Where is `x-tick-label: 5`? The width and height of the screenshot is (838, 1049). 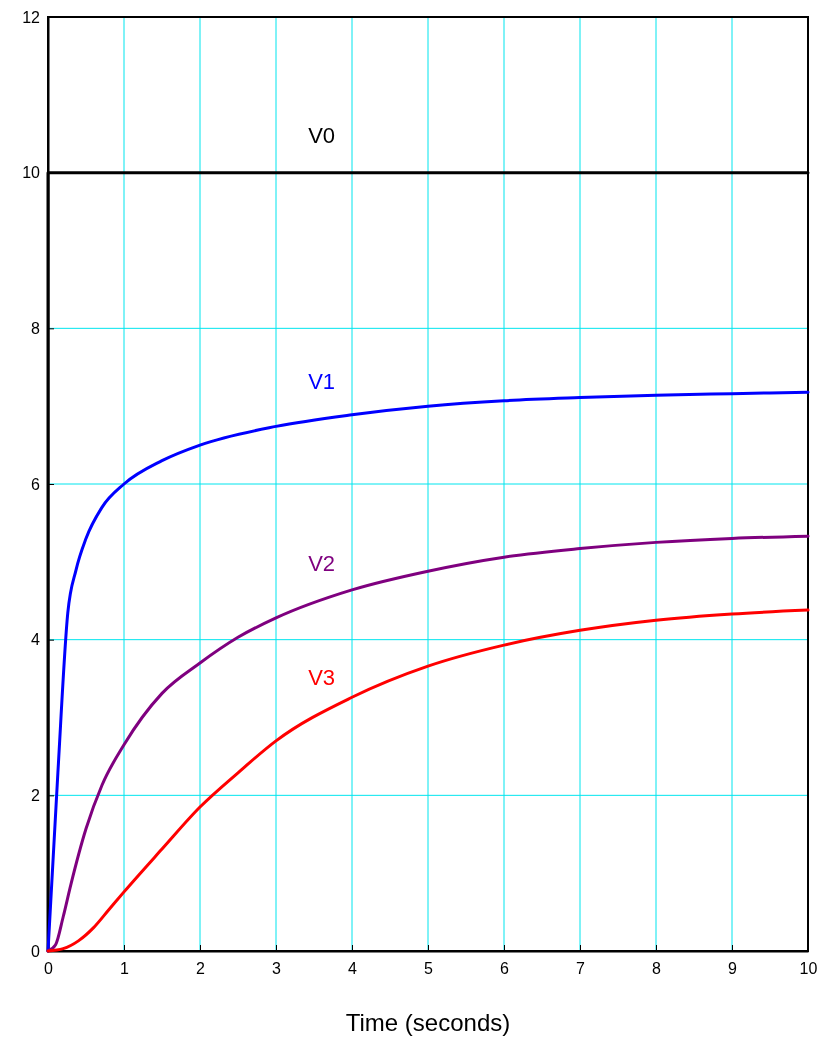 x-tick-label: 5 is located at coordinates (429, 969).